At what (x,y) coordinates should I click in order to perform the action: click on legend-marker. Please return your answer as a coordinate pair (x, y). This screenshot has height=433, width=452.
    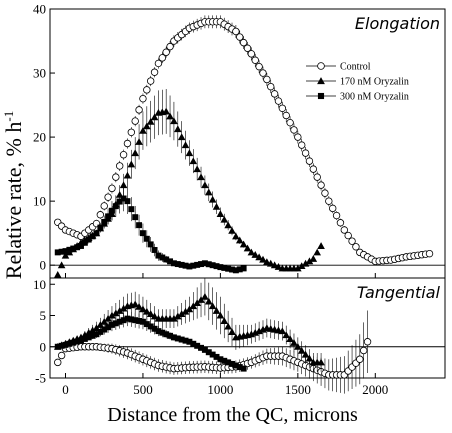
    Looking at the image, I should click on (321, 66).